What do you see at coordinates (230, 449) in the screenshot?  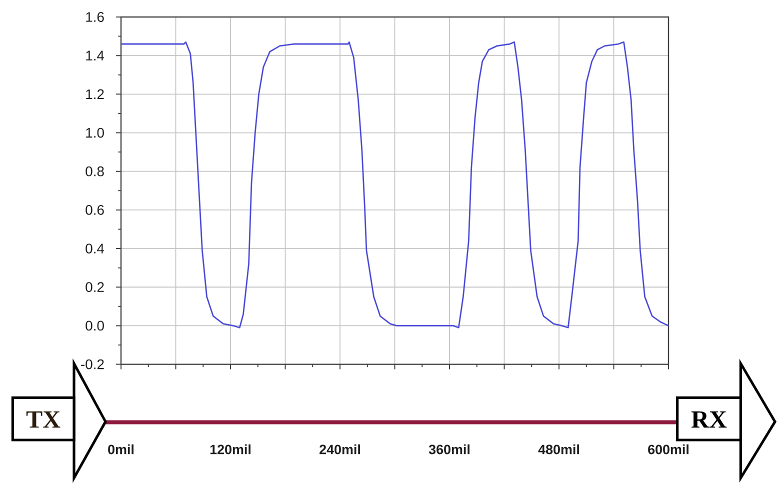 I see `x-tick-label: 120mil` at bounding box center [230, 449].